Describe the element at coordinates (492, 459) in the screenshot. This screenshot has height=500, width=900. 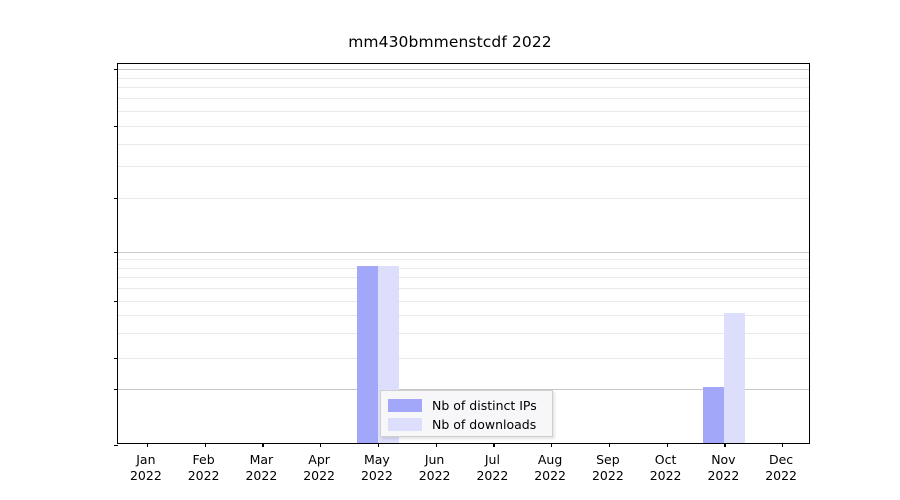
I see `x-tick-label-month: Jul` at that location.